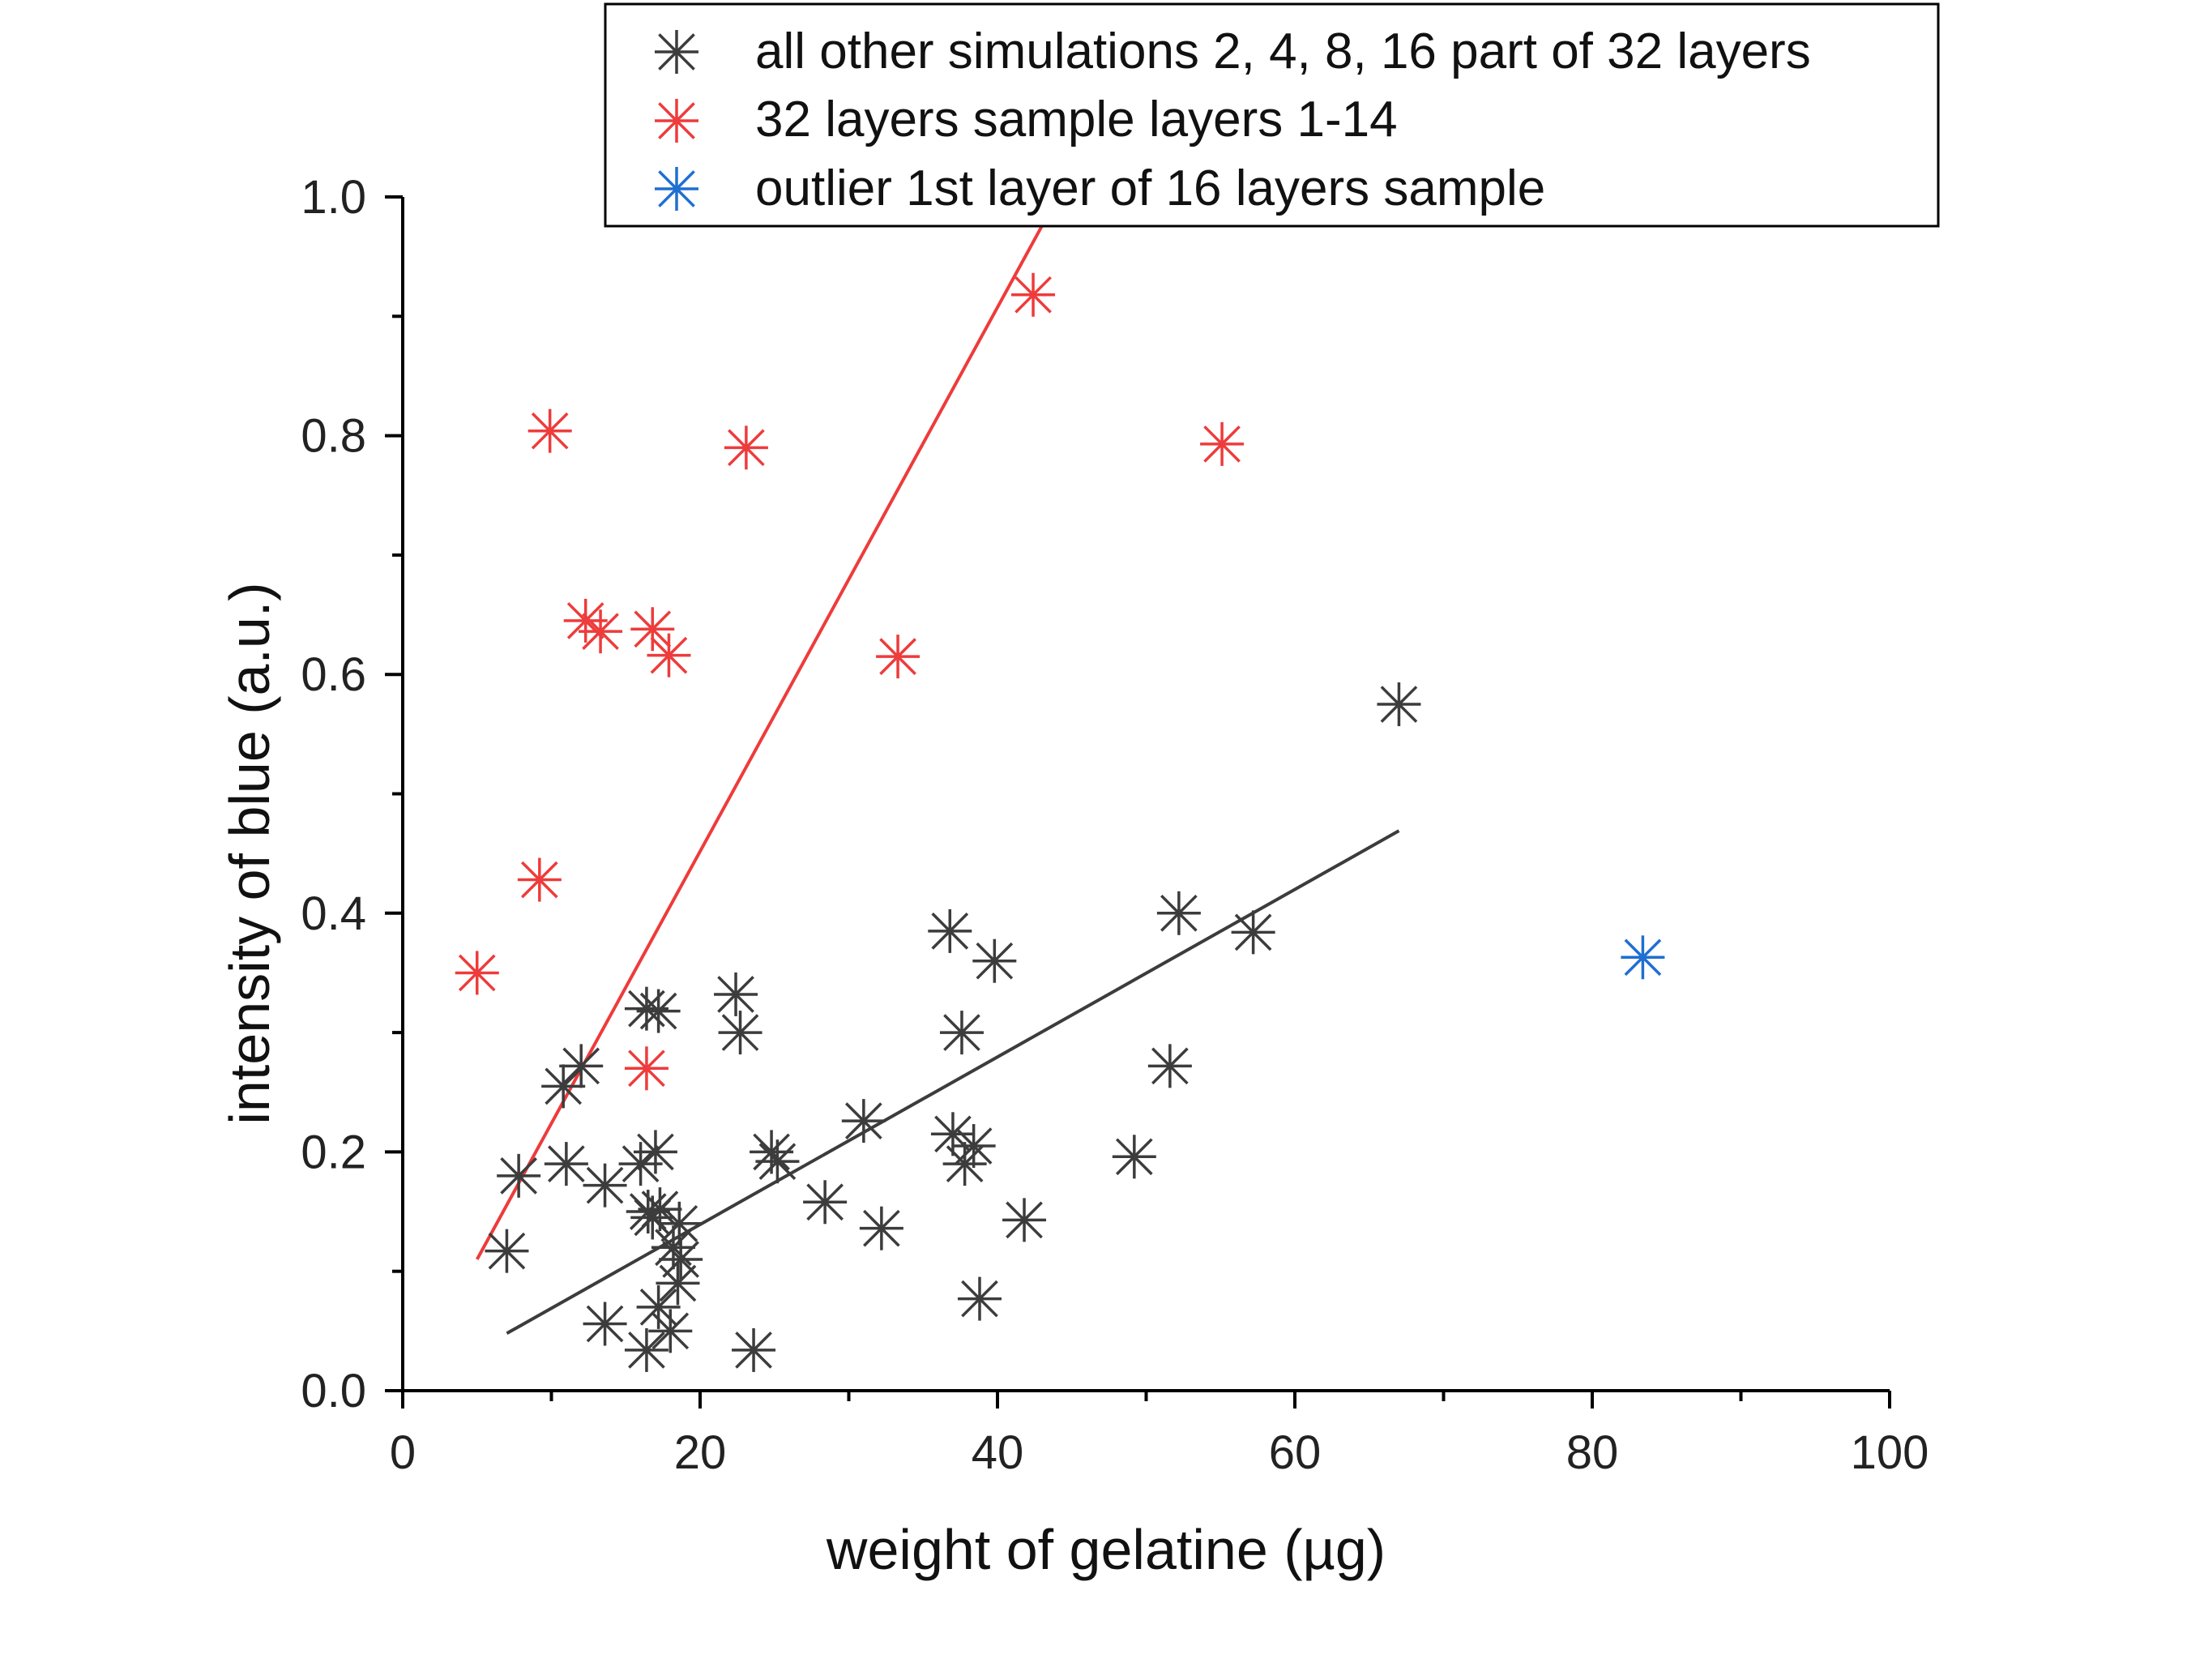 The width and height of the screenshot is (2187, 1680). Describe the element at coordinates (676, 189) in the screenshot. I see `legend-marker-outlier` at that location.